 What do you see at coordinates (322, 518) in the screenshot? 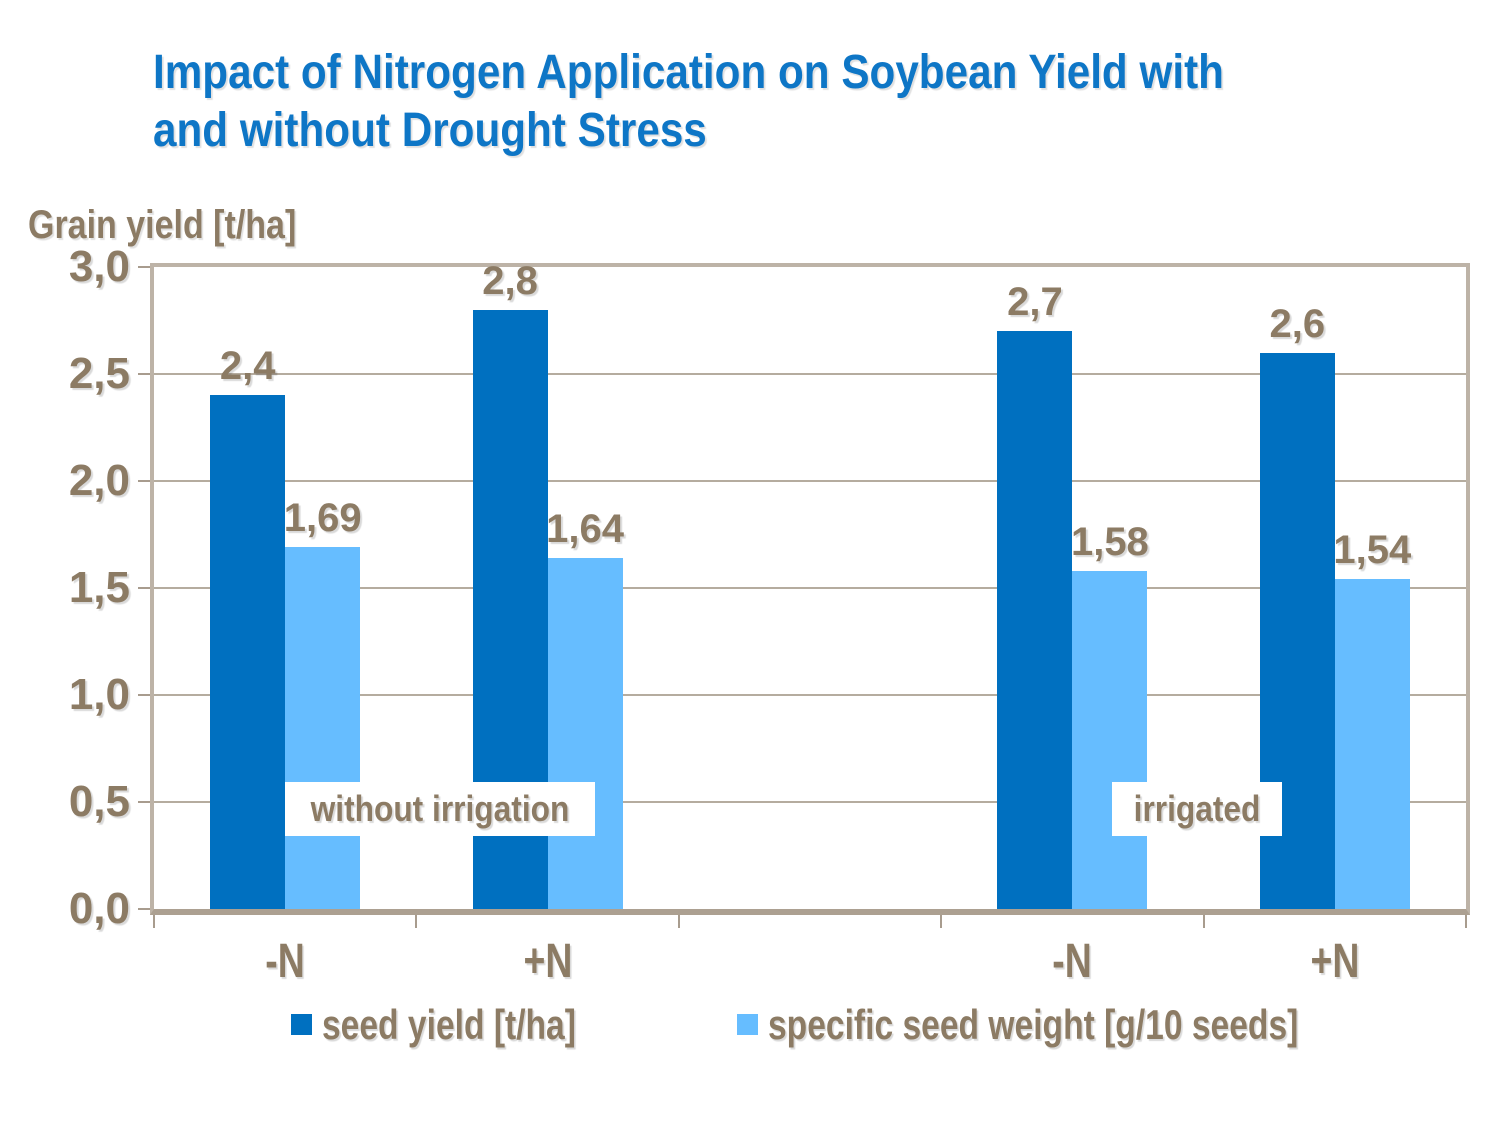
I see `bar-value-label-seed-weight--N-0: 1,69` at bounding box center [322, 518].